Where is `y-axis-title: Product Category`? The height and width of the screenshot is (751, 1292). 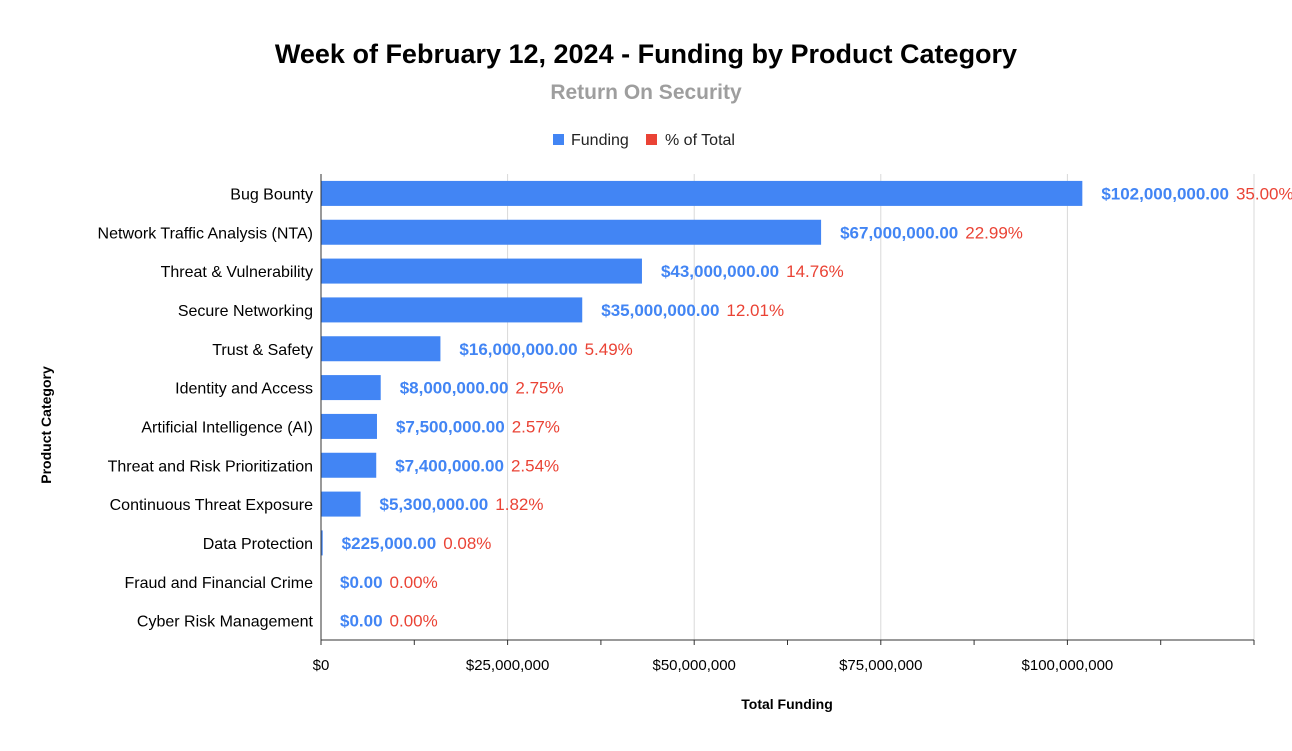 y-axis-title: Product Category is located at coordinates (46, 425).